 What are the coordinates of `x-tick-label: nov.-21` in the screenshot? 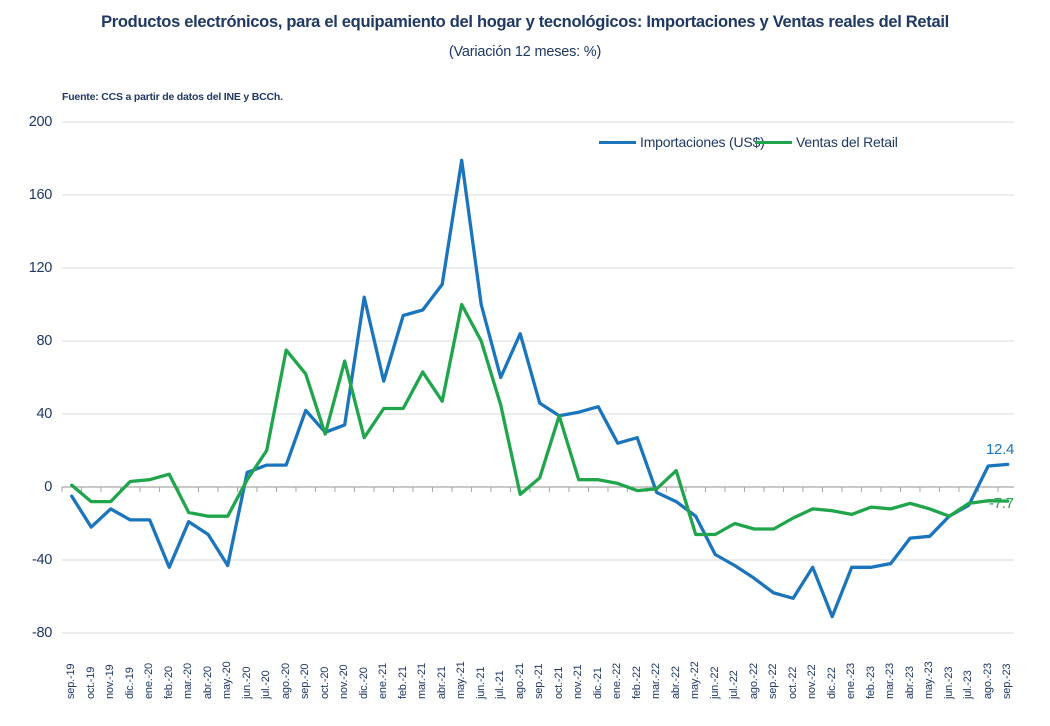 It's located at (578, 681).